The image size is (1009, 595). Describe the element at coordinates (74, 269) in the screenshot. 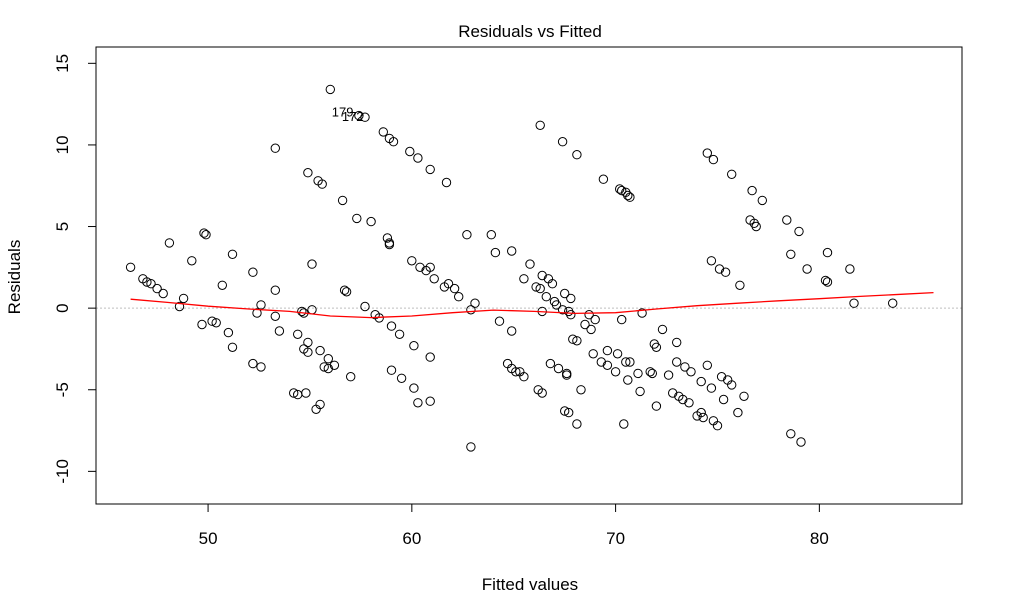

I see `y-axis: -10 -5 0 5 10 15` at that location.